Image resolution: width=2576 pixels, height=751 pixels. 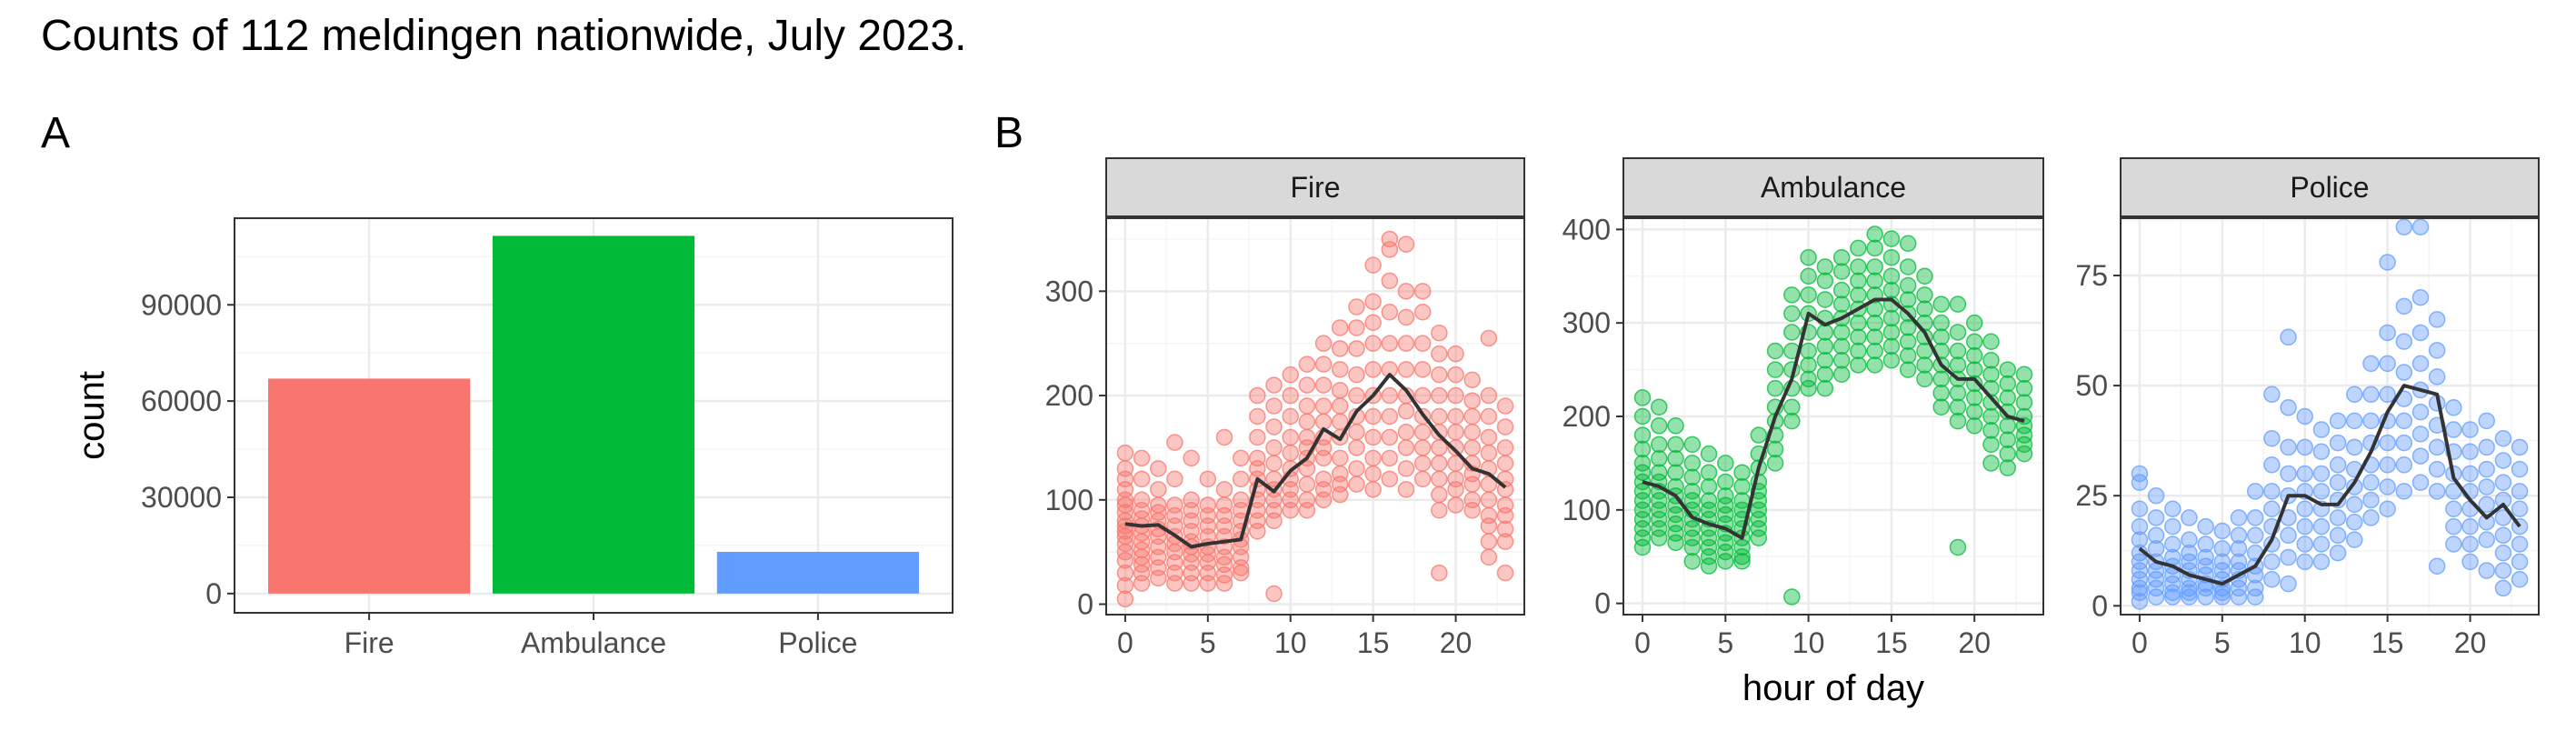 I want to click on facet-police-strip, so click(x=2330, y=187).